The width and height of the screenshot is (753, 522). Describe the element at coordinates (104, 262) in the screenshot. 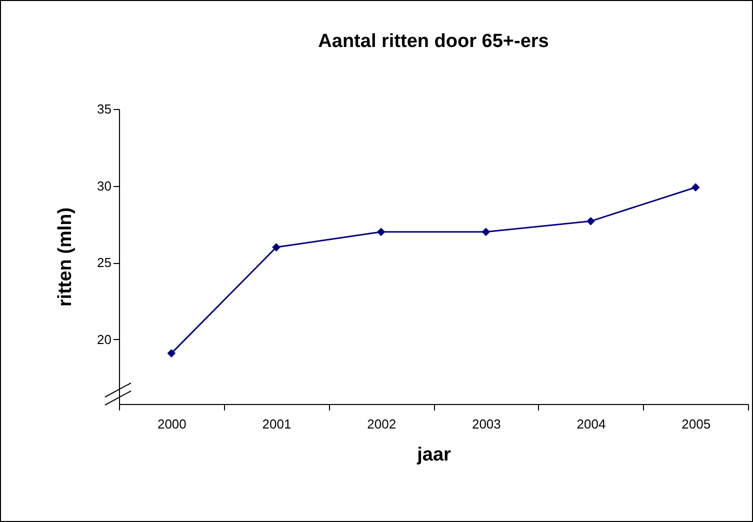

I see `y-tick-label: 25` at that location.